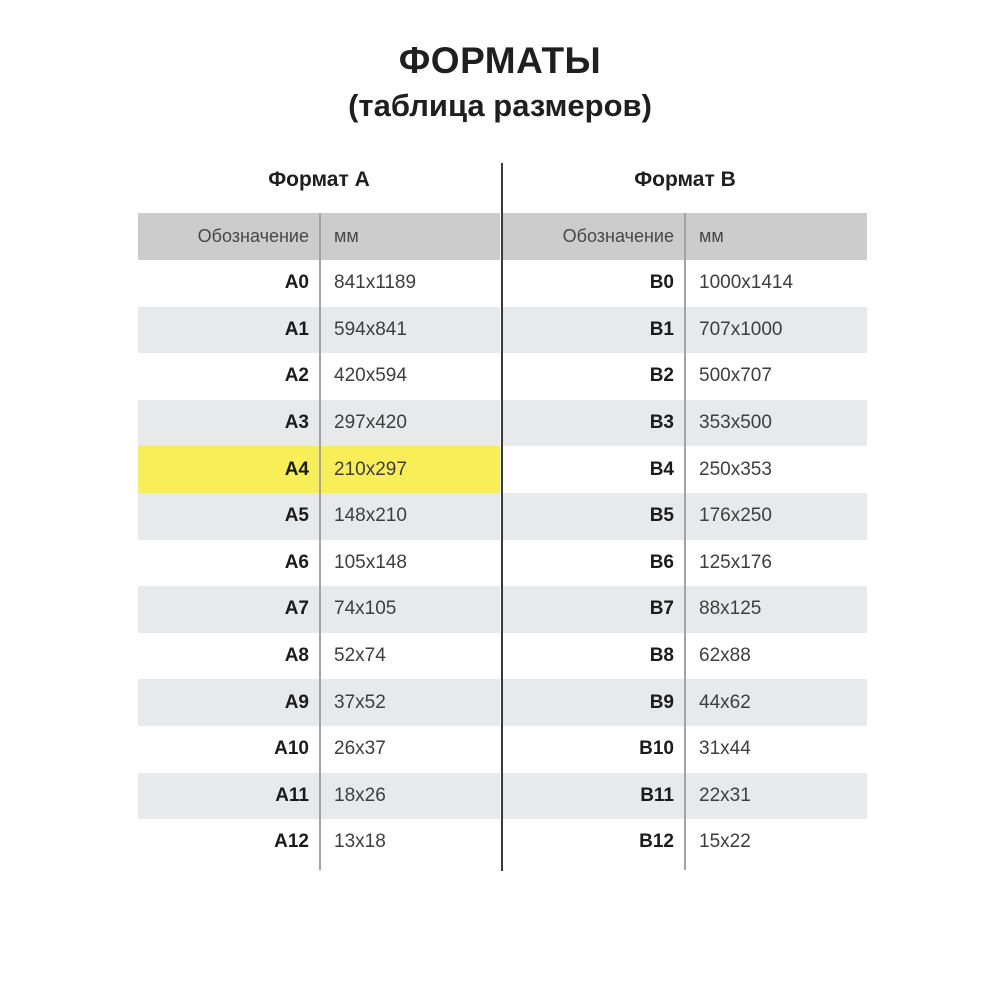 The width and height of the screenshot is (1000, 1000). What do you see at coordinates (661, 283) in the screenshot?
I see `row-label: B0` at bounding box center [661, 283].